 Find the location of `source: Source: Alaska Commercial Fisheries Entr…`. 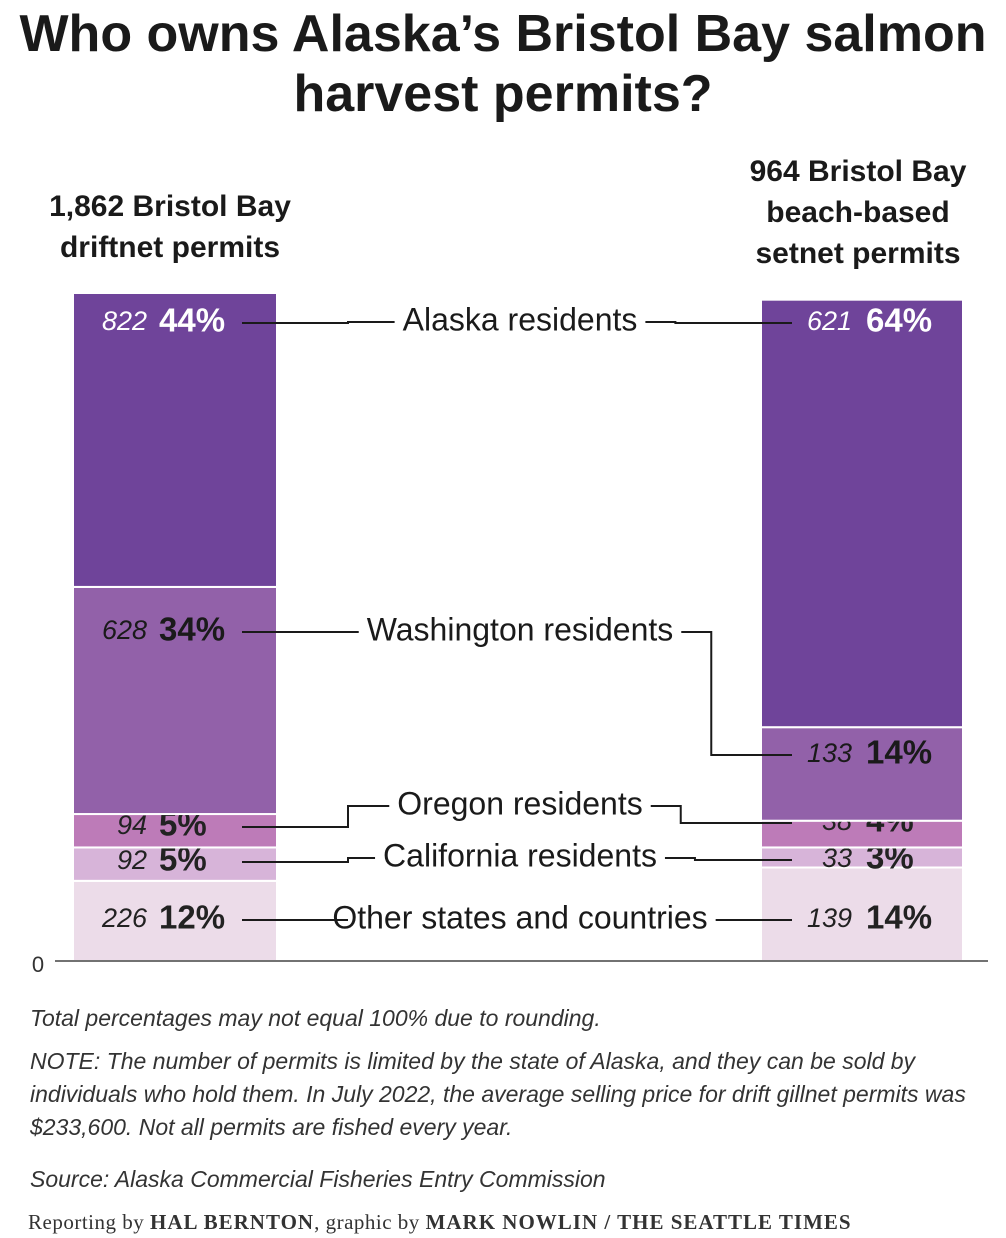

source: Source: Alaska Commercial Fisheries Entr… is located at coordinates (318, 1179).